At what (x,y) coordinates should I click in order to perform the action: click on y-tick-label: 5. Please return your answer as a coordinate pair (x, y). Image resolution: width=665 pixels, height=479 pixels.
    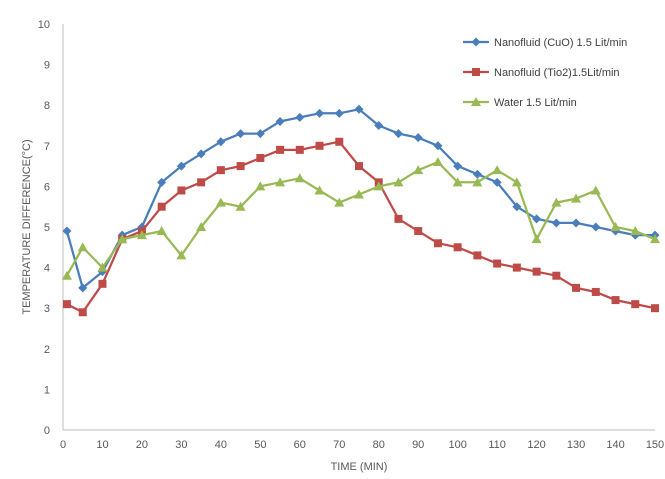
    Looking at the image, I should click on (47, 228).